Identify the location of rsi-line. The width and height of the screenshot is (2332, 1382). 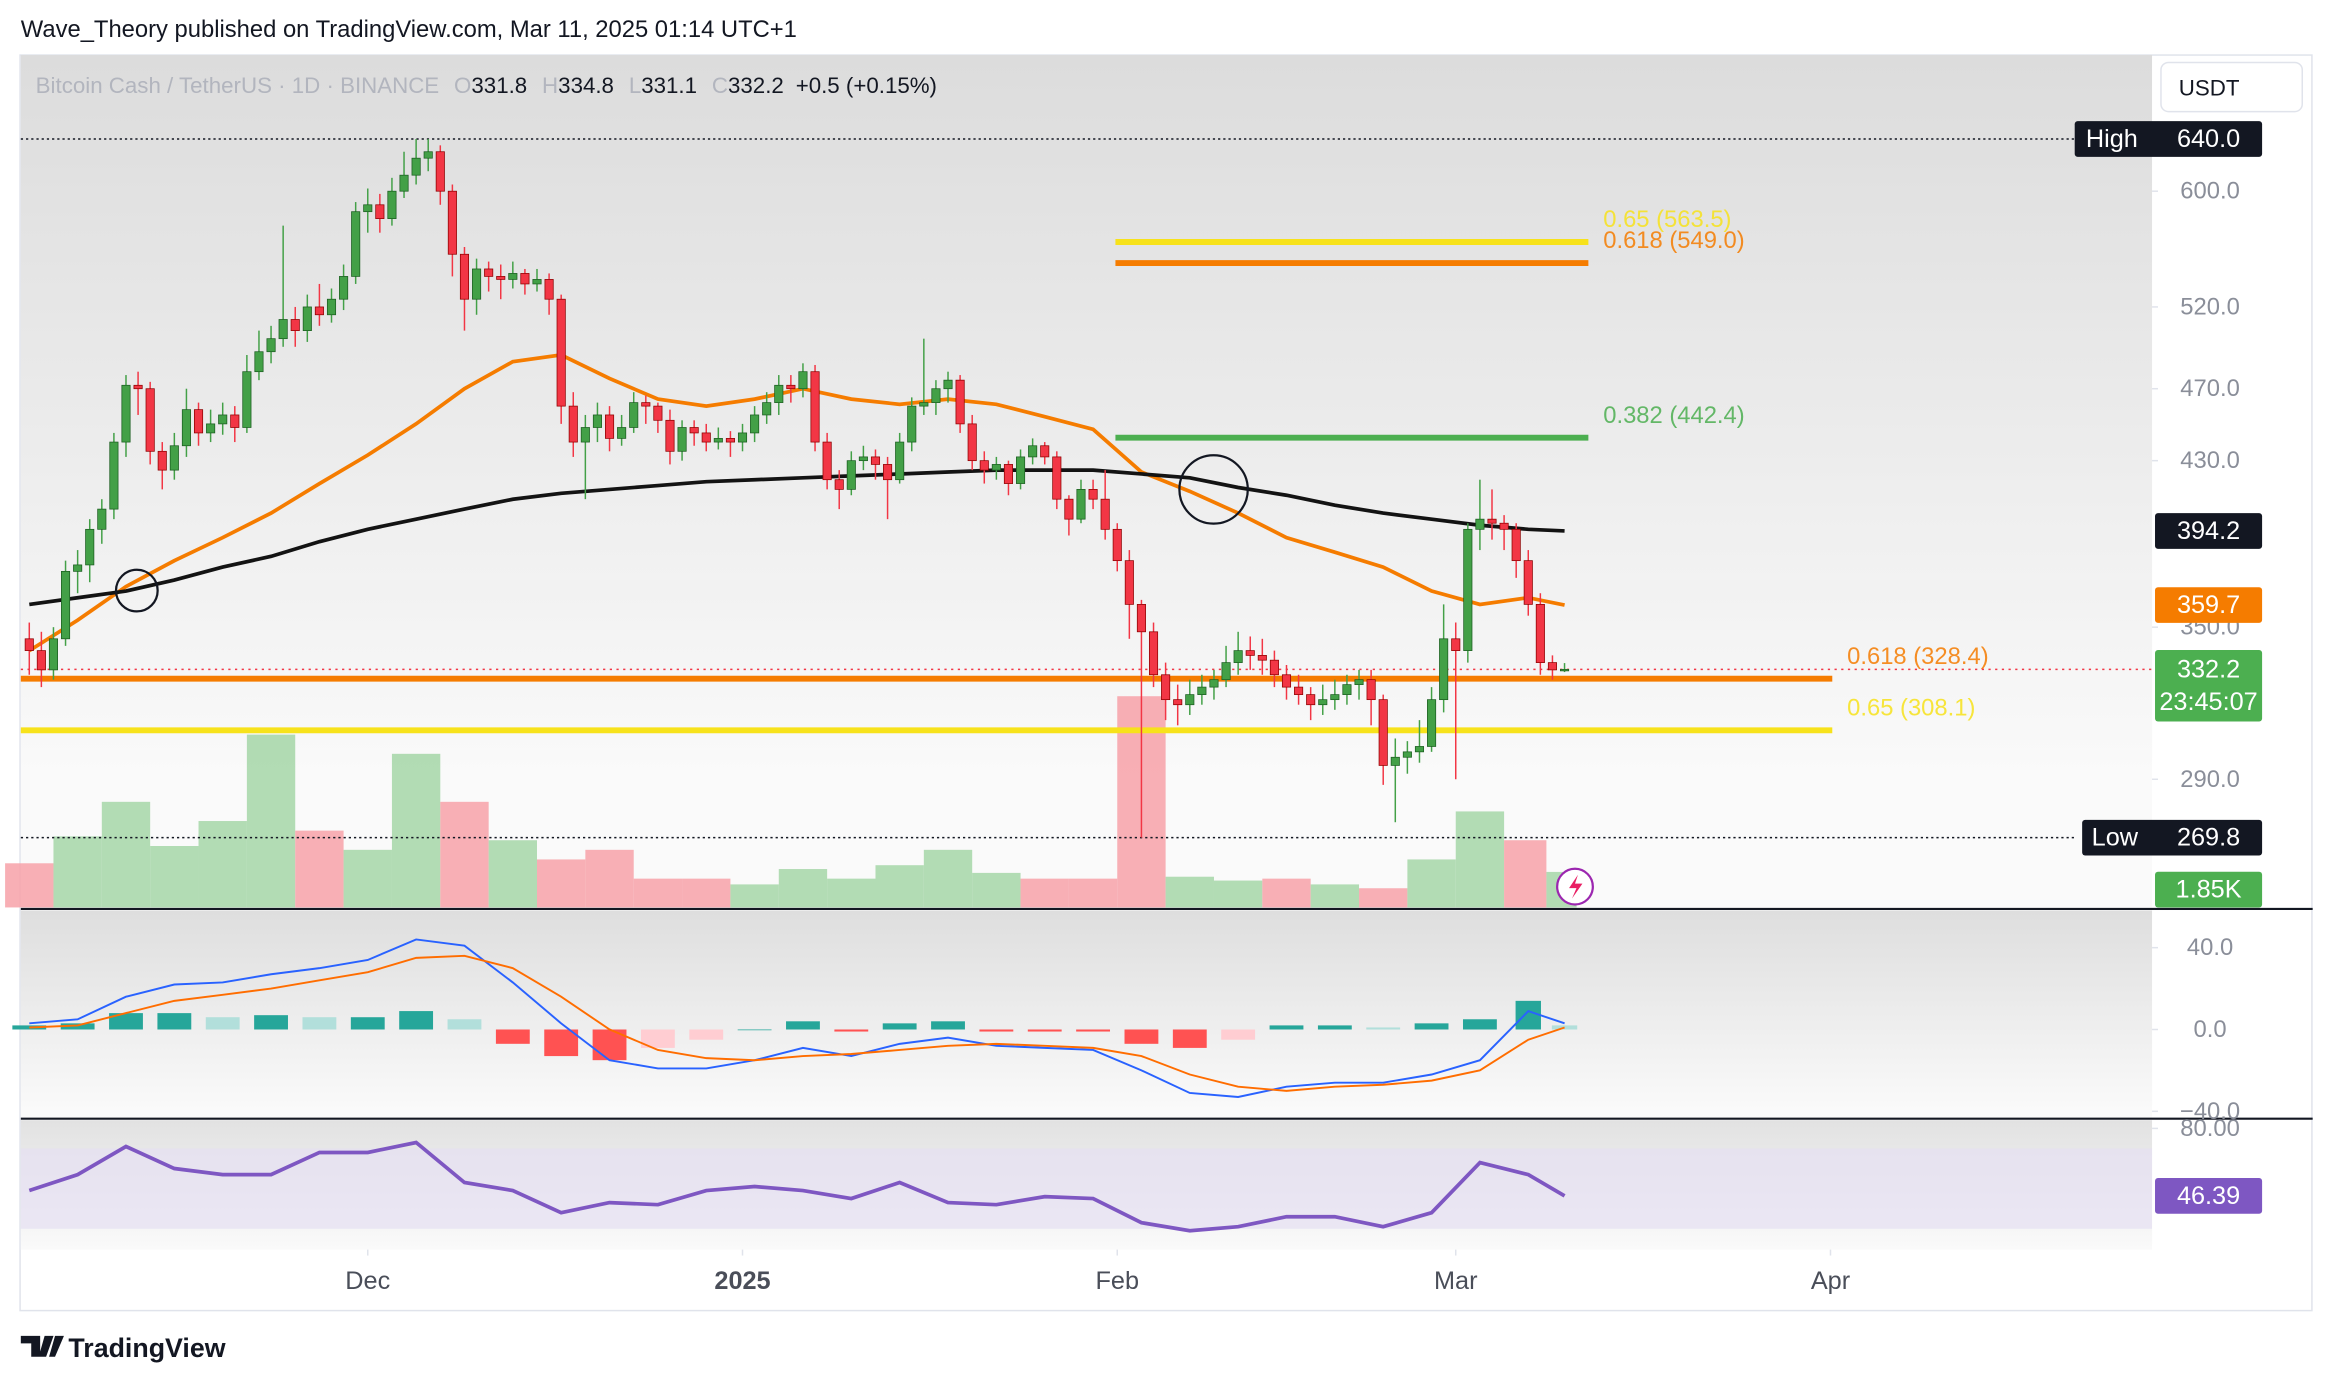
(797, 1186).